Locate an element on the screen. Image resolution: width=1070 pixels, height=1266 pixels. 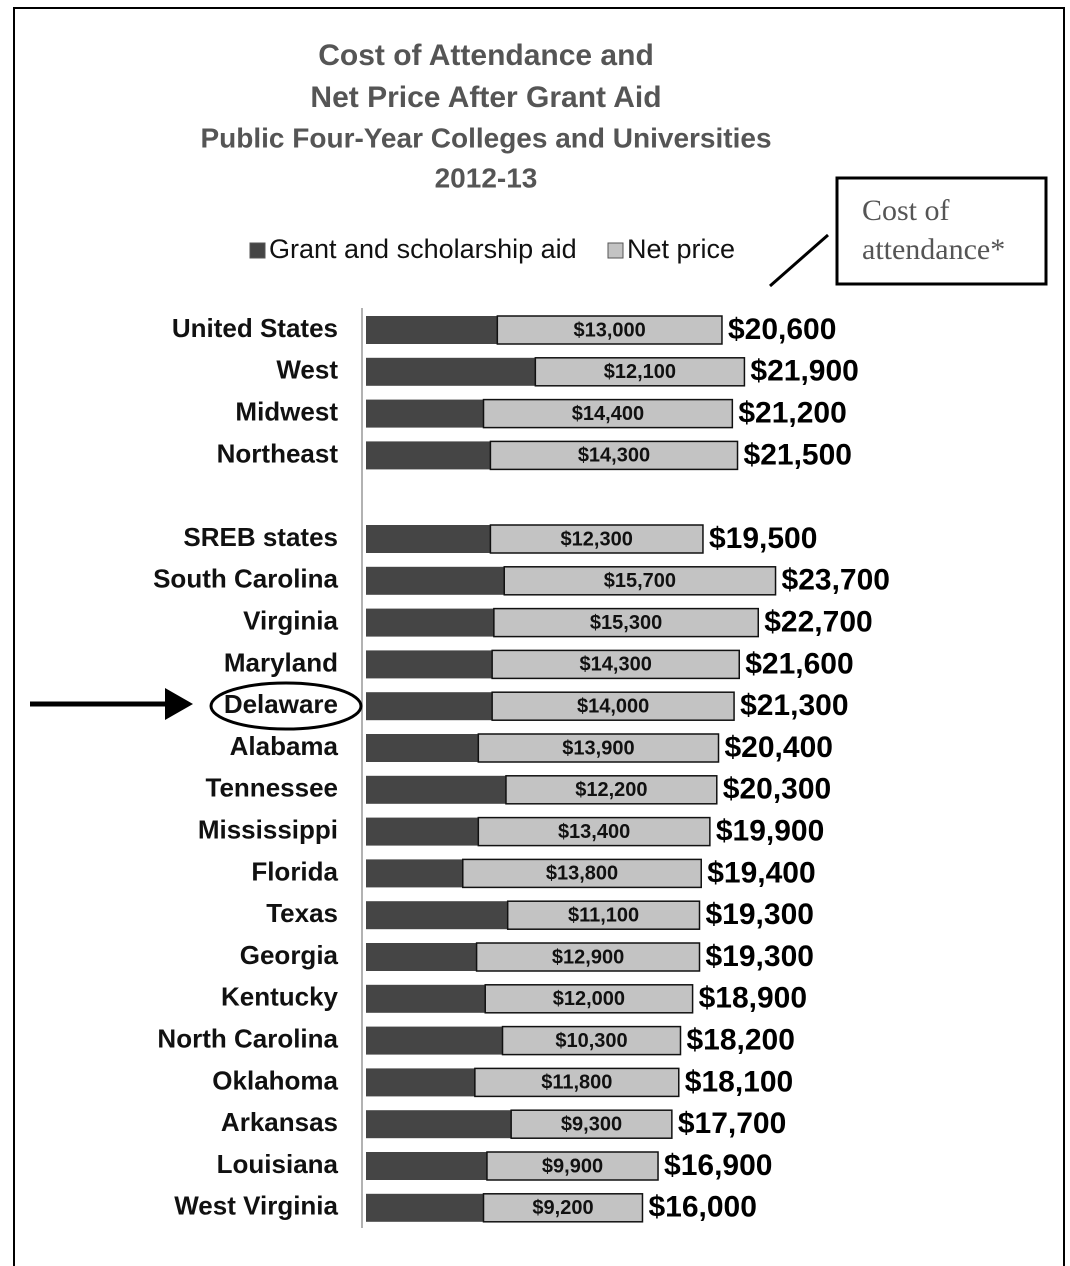
legend-label: Grant and scholarship aid is located at coordinates (423, 249).